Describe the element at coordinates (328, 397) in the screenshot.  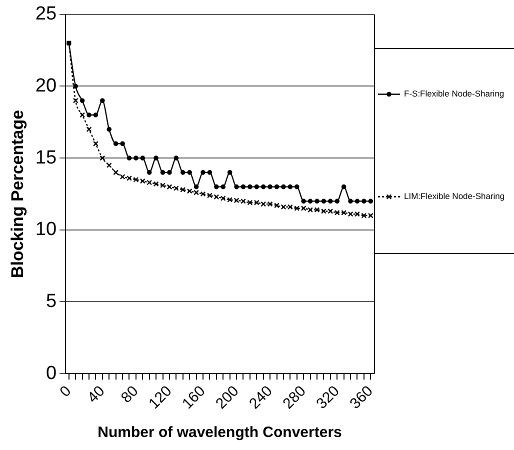
I see `x-tick-label: 320` at that location.